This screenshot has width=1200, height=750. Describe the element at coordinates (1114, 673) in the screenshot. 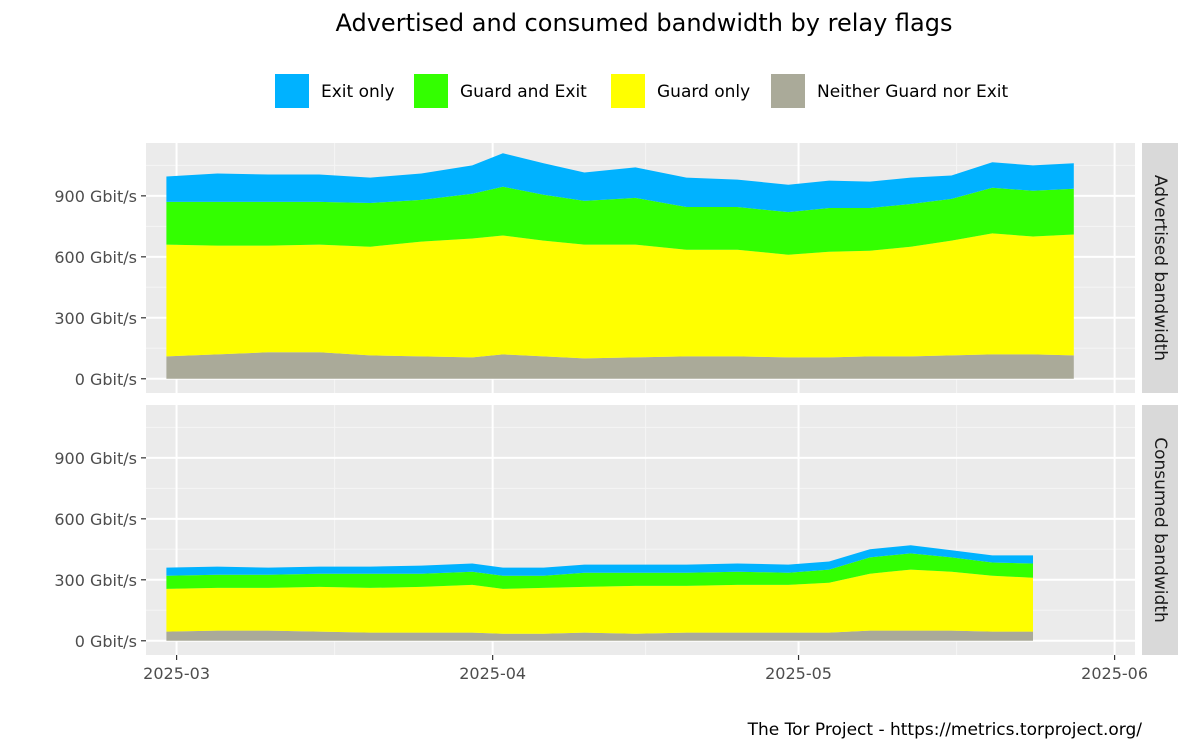

I see `x-tick-label: 2025-06` at that location.